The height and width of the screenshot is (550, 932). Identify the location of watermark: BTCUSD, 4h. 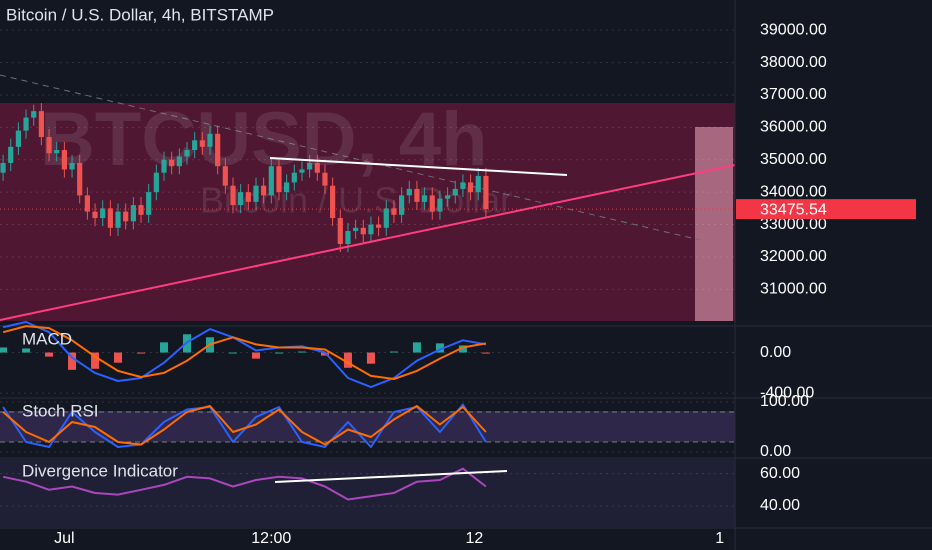
(264, 139).